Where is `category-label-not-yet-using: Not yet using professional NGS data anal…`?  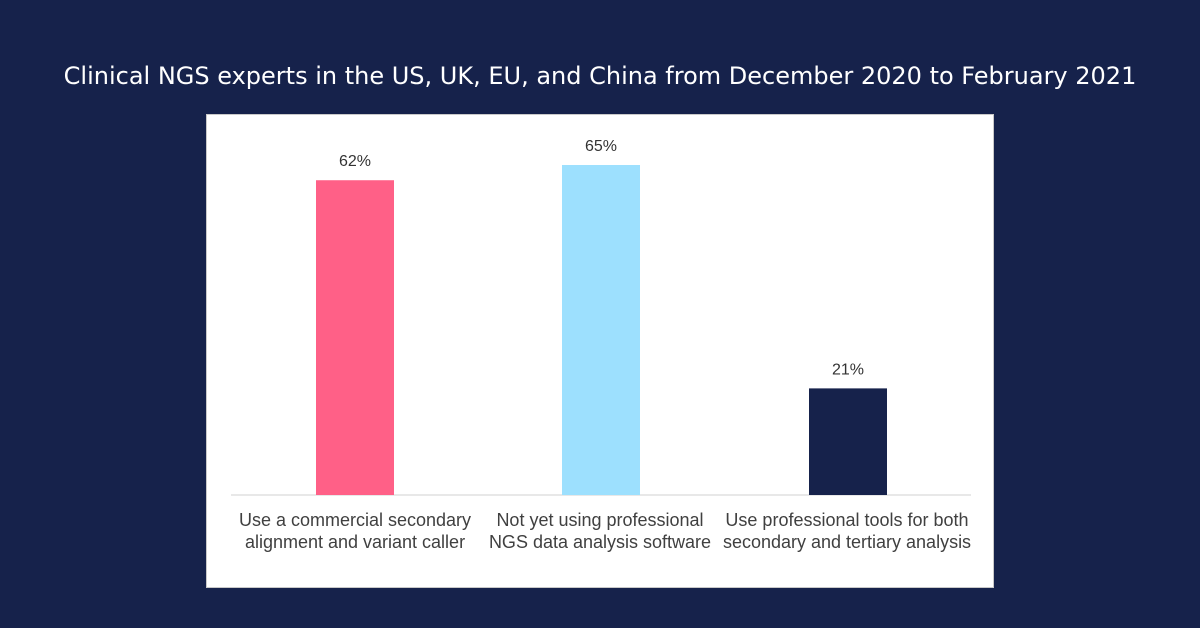
category-label-not-yet-using: Not yet using professional NGS data anal… is located at coordinates (600, 531).